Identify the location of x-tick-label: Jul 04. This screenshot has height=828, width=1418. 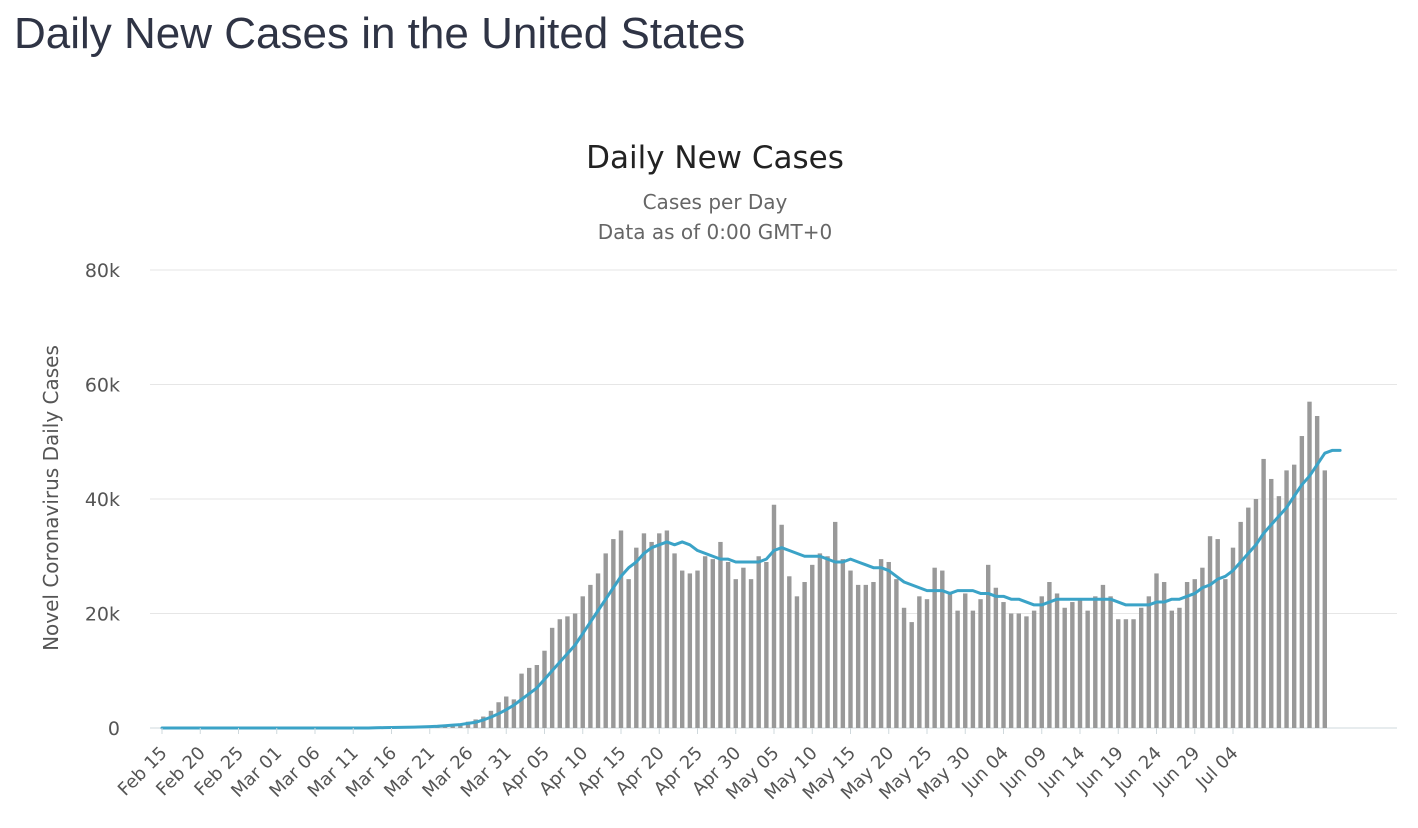
(1216, 768).